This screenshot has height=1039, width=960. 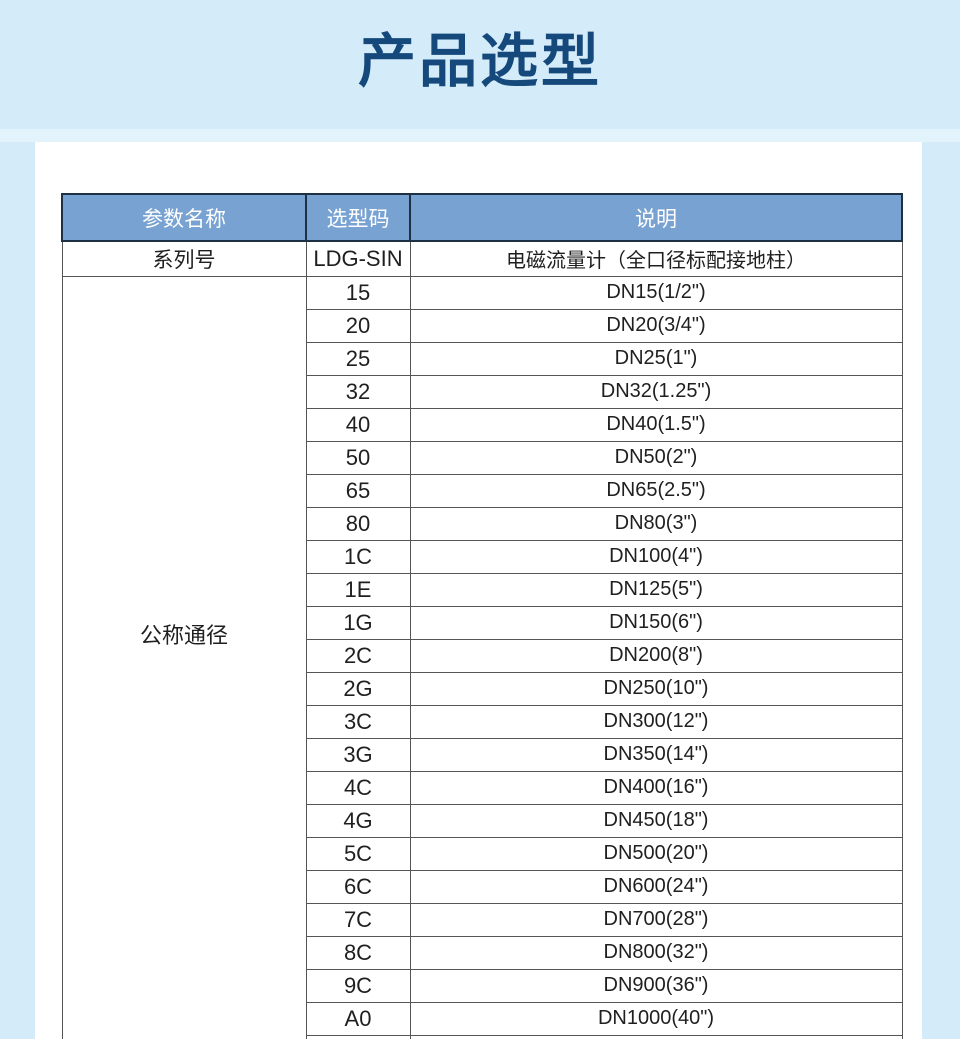 I want to click on table-header-row: 参数名称 选型码 说明, so click(x=482, y=217).